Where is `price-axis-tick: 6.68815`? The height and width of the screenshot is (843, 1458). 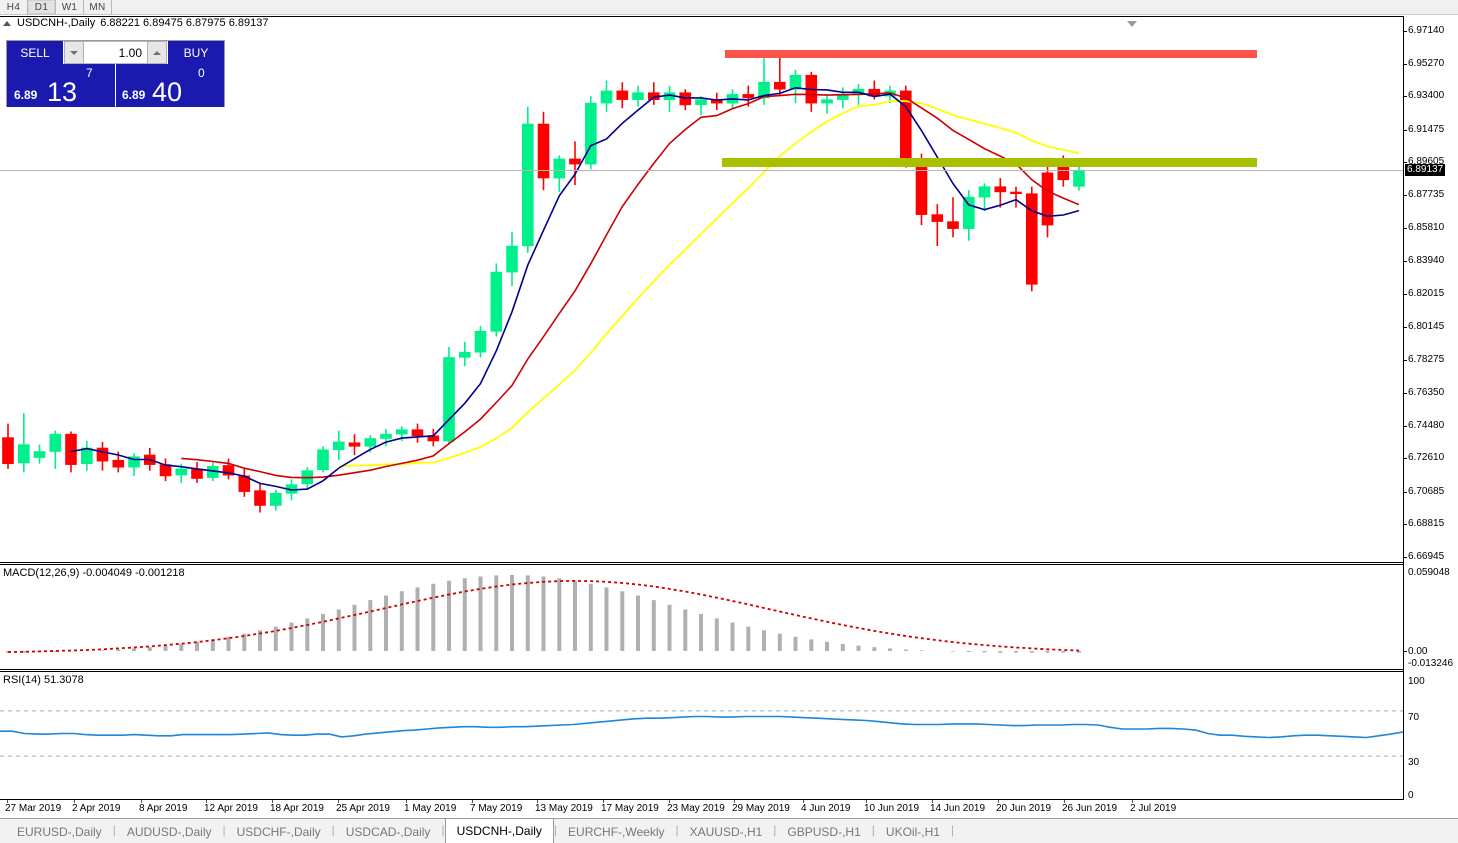
price-axis-tick: 6.68815 is located at coordinates (1426, 524).